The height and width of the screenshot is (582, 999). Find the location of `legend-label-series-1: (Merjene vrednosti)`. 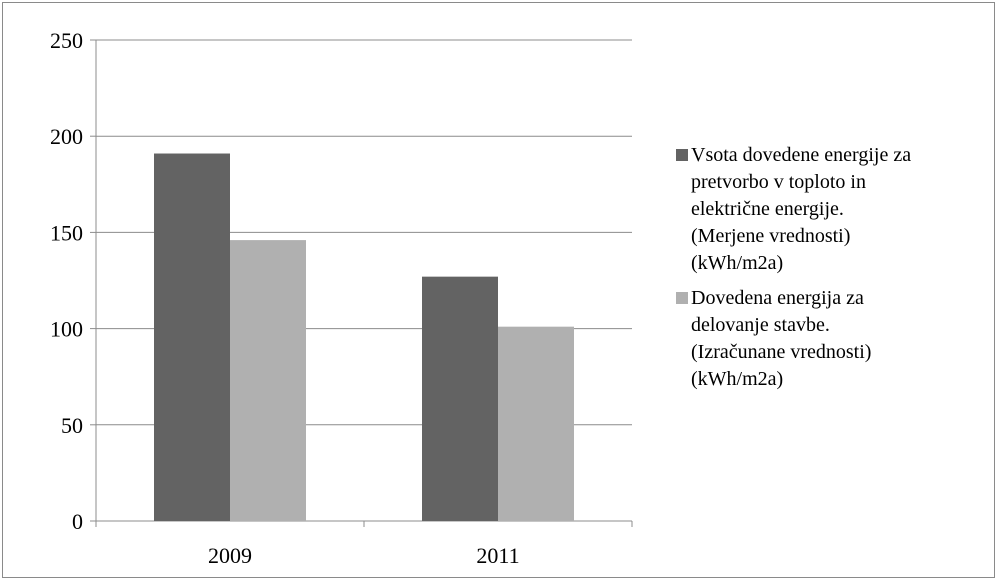

legend-label-series-1: (Merjene vrednosti) is located at coordinates (770, 236).